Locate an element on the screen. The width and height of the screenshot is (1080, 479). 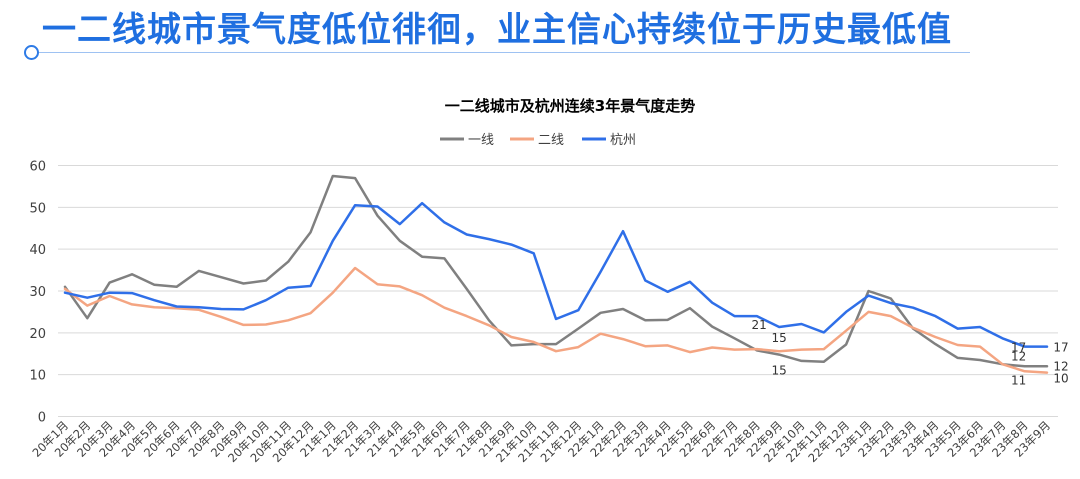
chart-legend: 一线 二线 杭州 is located at coordinates (538, 140).